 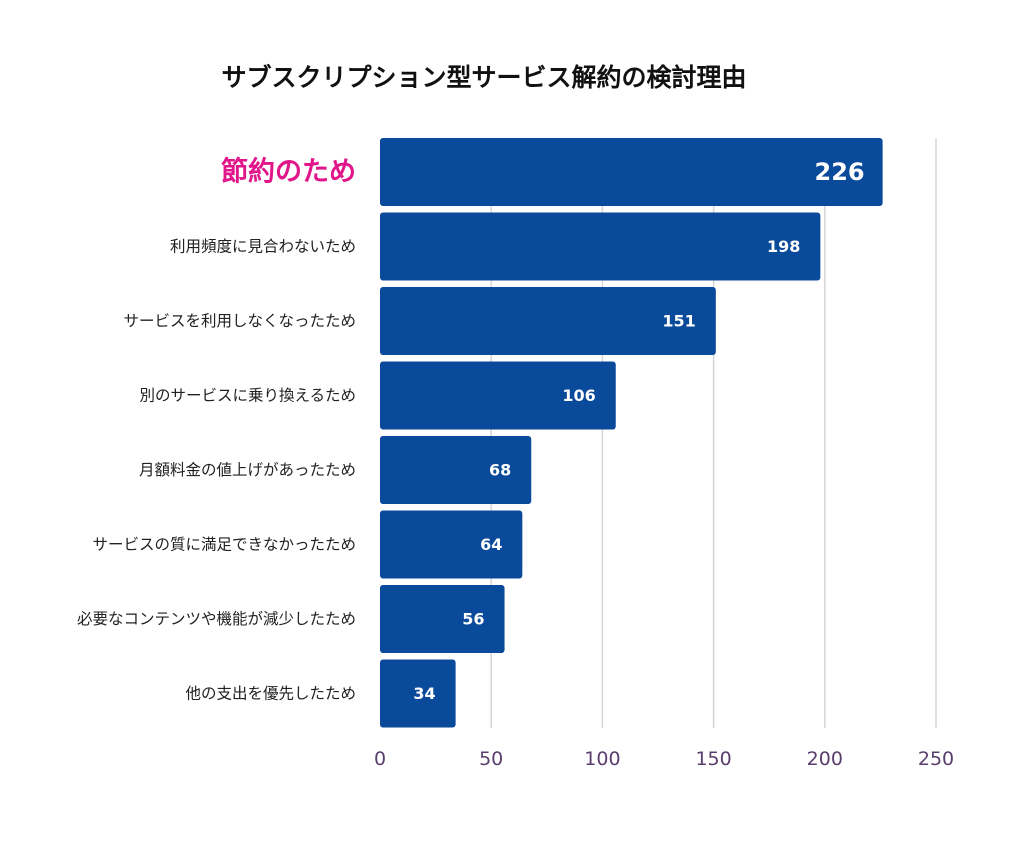 What do you see at coordinates (500, 470) in the screenshot?
I see `value-label: 68` at bounding box center [500, 470].